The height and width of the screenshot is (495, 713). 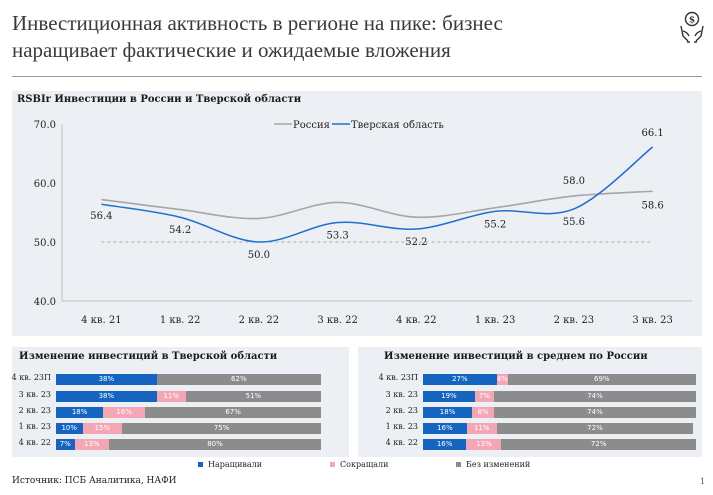 I want to click on x-tick-label: 3 кв. 22, so click(x=337, y=320).